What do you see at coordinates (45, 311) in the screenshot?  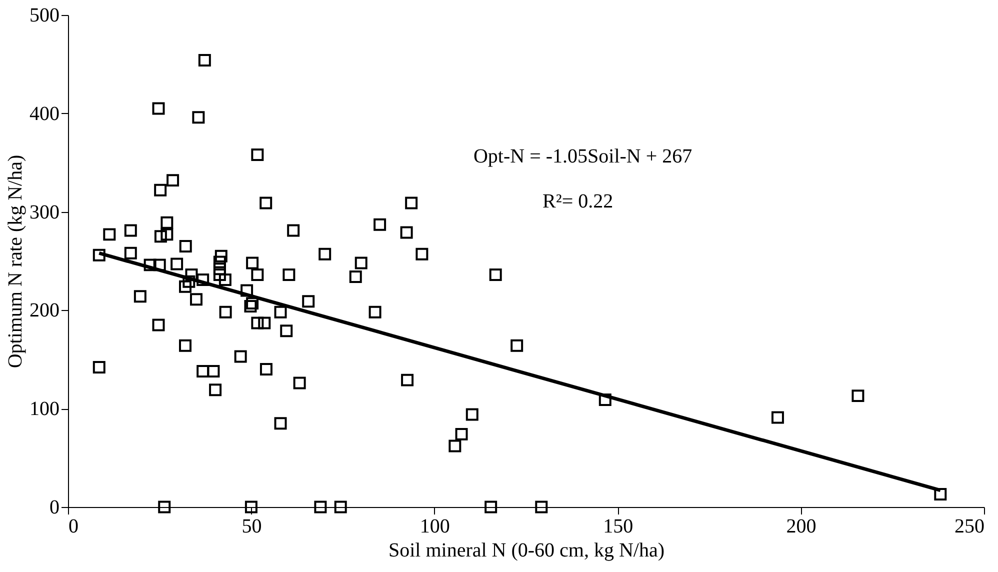 I see `y-tick-label: 200` at bounding box center [45, 311].